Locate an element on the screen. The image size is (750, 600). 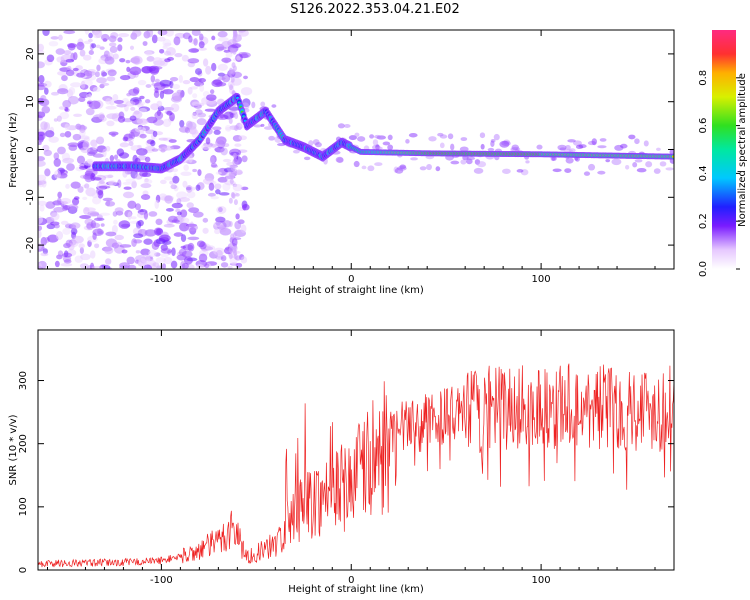
colorbar-tick-label: 0.4 is located at coordinates (703, 173).